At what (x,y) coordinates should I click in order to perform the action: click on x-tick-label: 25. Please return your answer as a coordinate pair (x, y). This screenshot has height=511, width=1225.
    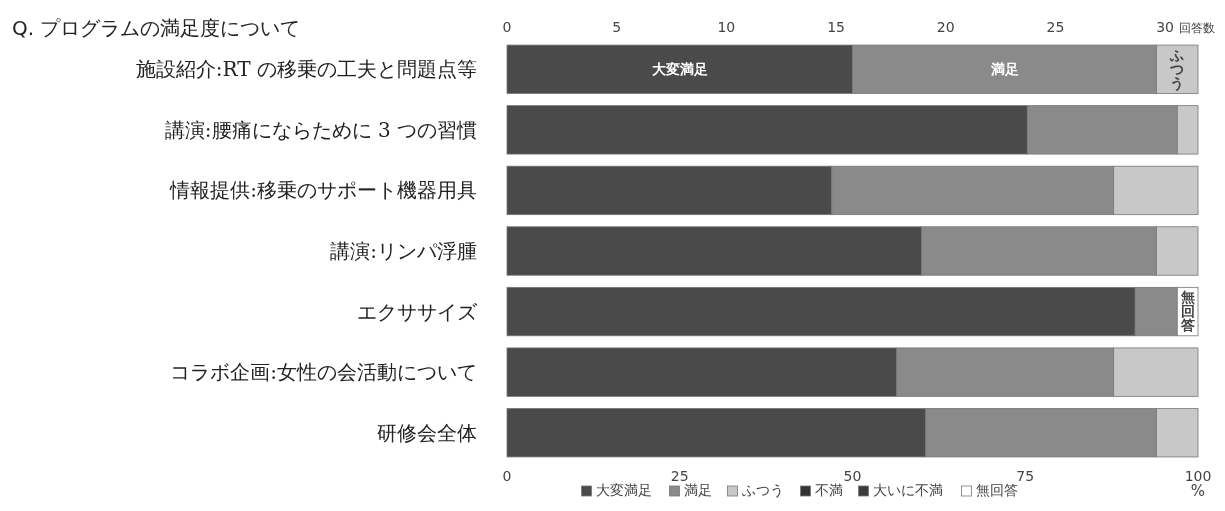
    Looking at the image, I should click on (679, 476).